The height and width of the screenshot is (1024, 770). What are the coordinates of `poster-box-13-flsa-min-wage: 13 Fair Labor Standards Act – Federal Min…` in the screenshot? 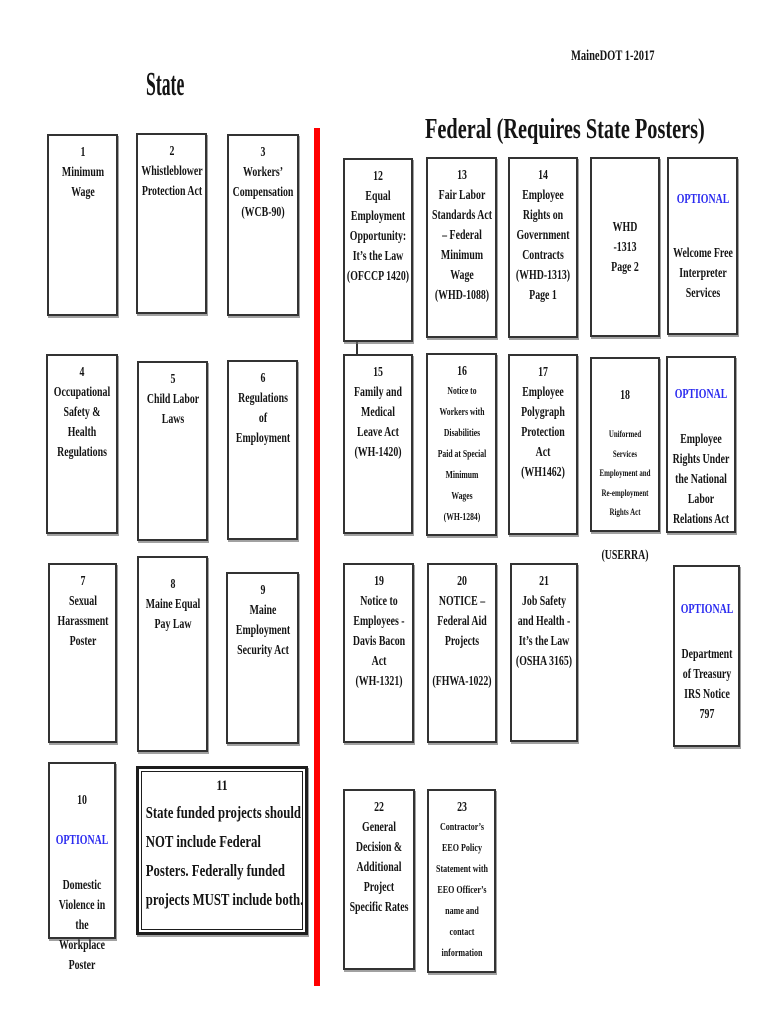 It's located at (461, 247).